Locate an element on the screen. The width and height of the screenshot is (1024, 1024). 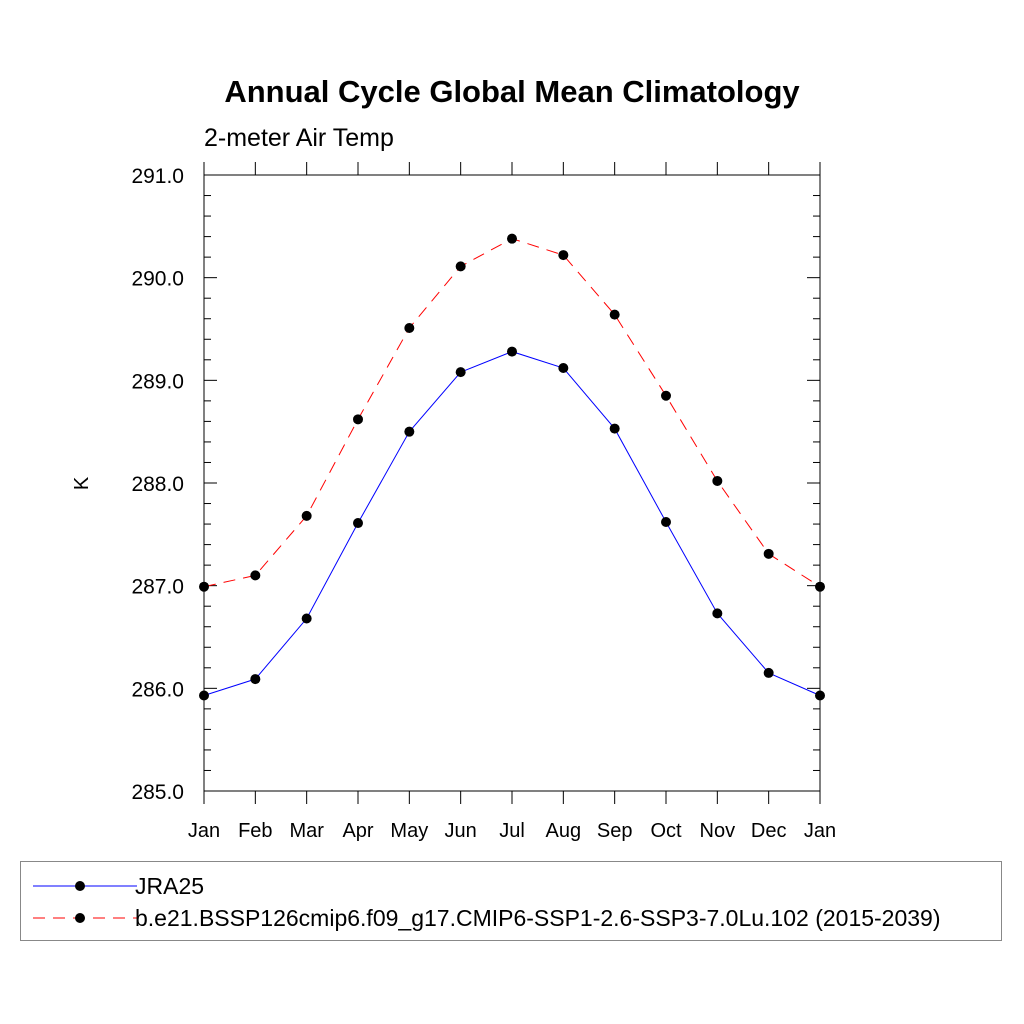
x-tick-label: Feb is located at coordinates (255, 831).